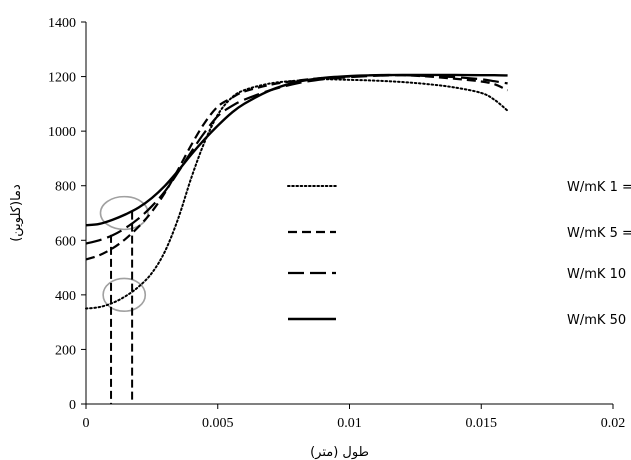 This screenshot has height=460, width=631. Describe the element at coordinates (599, 320) in the screenshot. I see `legend-label-4: ضریب هدایت حرارتی= 50 W/mK` at that location.